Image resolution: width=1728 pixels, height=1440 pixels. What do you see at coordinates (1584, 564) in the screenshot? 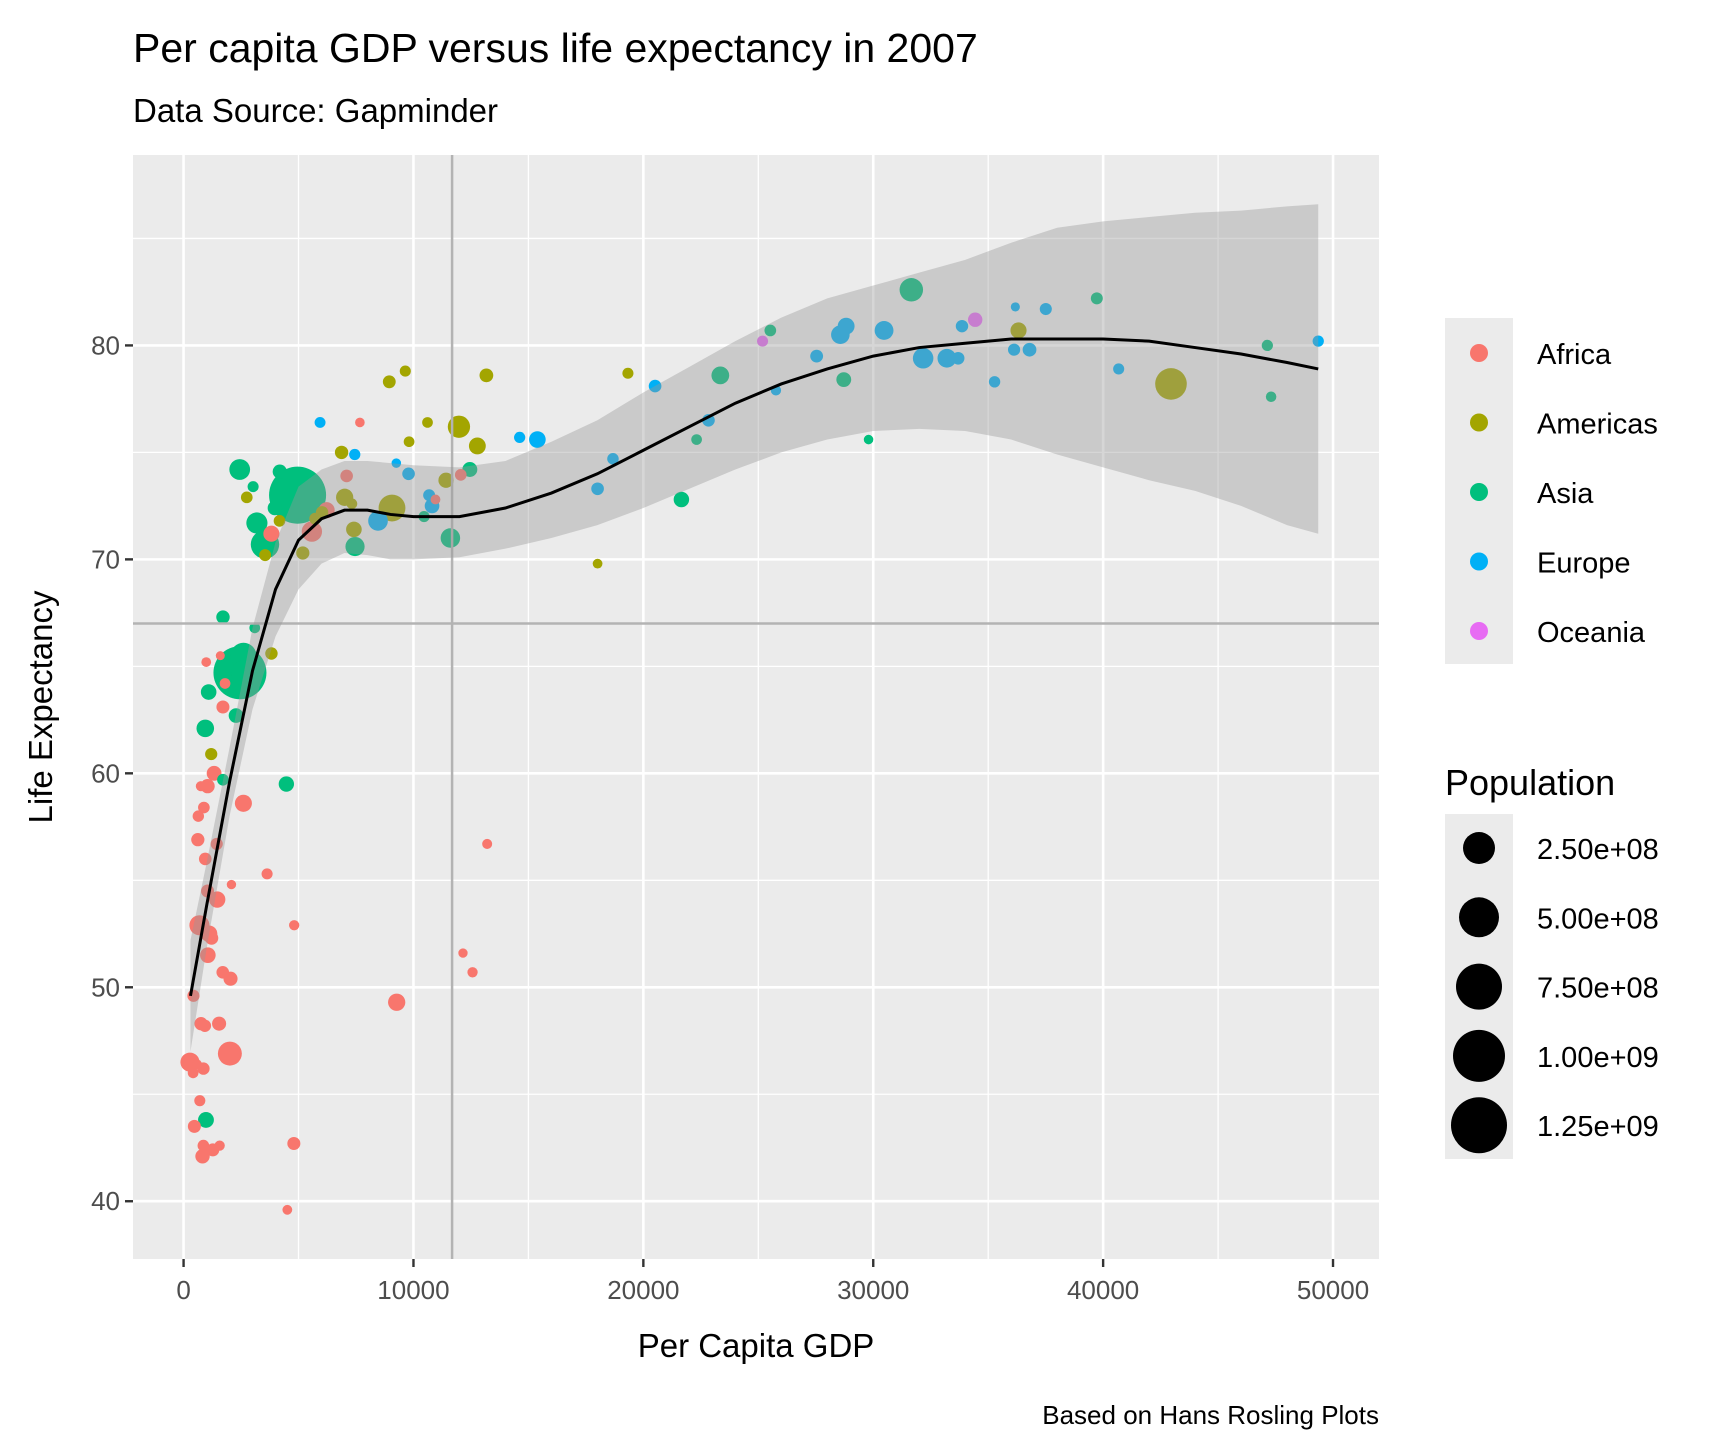
I see `legend-label-europe: Europe` at bounding box center [1584, 564].